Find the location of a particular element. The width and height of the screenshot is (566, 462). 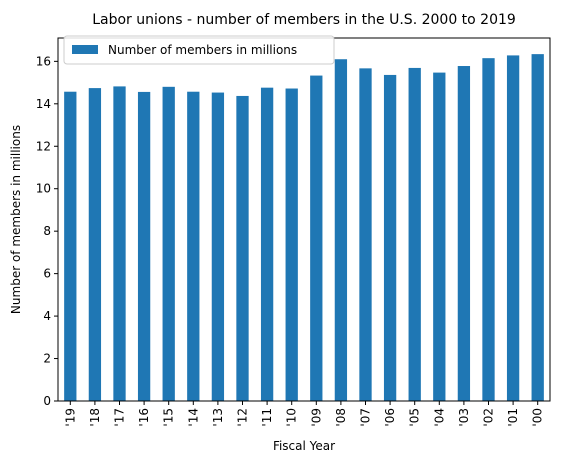

x-axis-label: Fiscal Year is located at coordinates (304, 446).